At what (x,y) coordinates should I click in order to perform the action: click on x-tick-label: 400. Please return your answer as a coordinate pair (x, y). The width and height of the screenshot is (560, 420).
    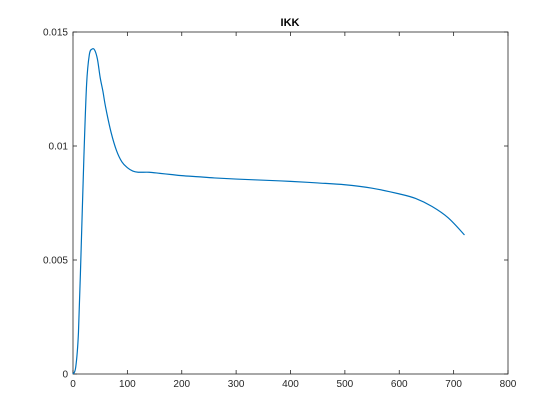
    Looking at the image, I should click on (290, 384).